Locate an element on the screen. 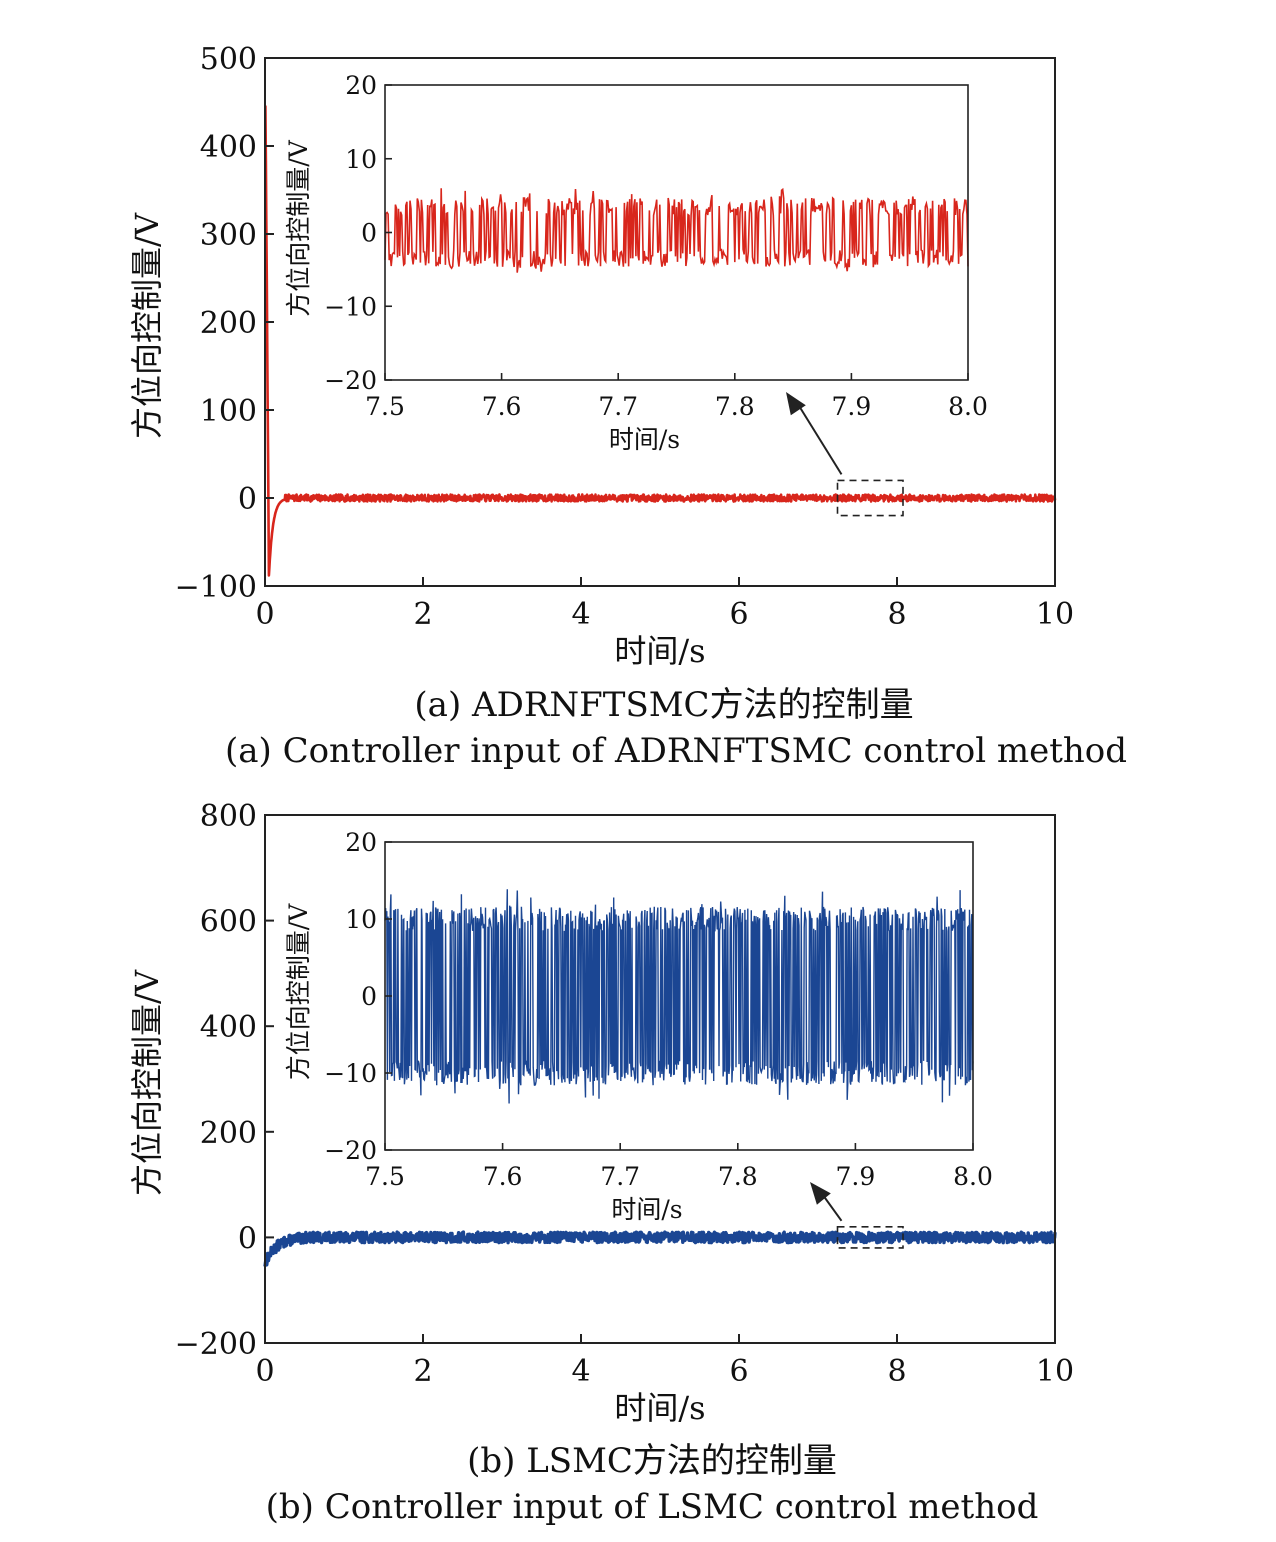  y-tick-label: −200 is located at coordinates (216, 1344).